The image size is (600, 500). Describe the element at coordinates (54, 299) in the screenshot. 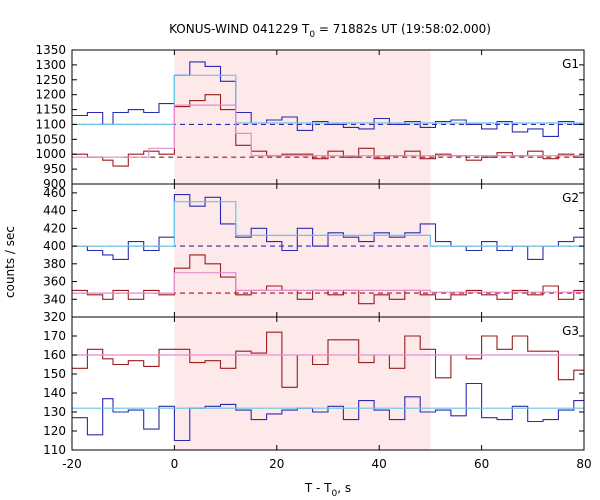

I see `y-tick-label: 340` at that location.